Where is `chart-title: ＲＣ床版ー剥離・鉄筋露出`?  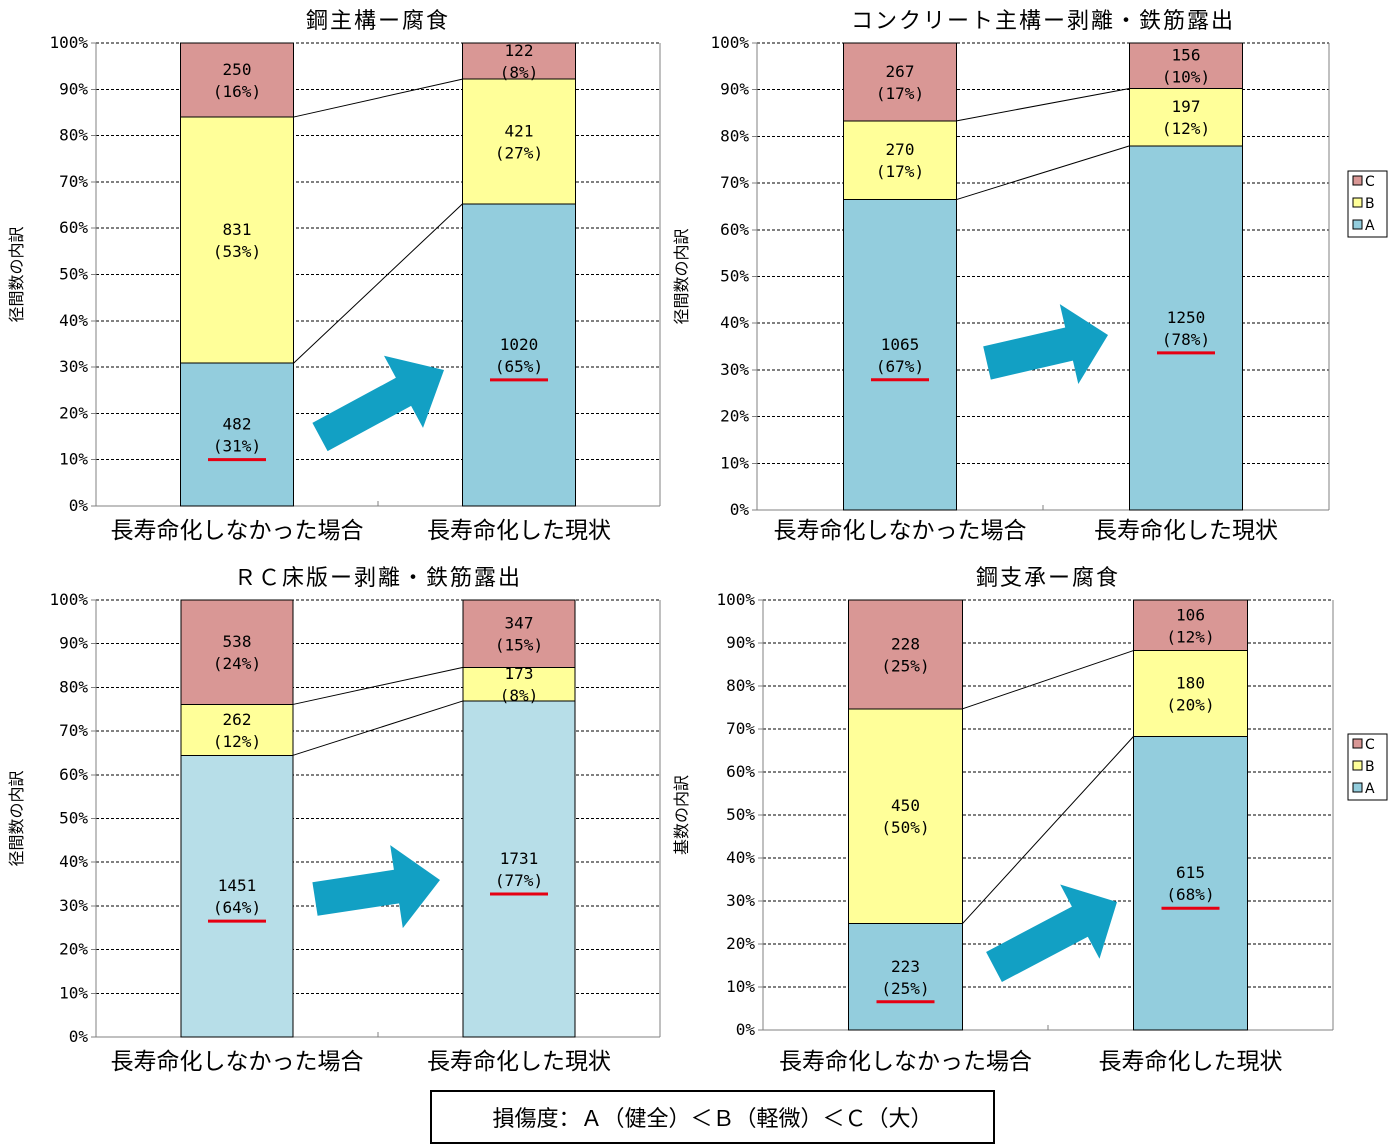 chart-title: ＲＣ床版ー剥離・鉄筋露出 is located at coordinates (378, 578).